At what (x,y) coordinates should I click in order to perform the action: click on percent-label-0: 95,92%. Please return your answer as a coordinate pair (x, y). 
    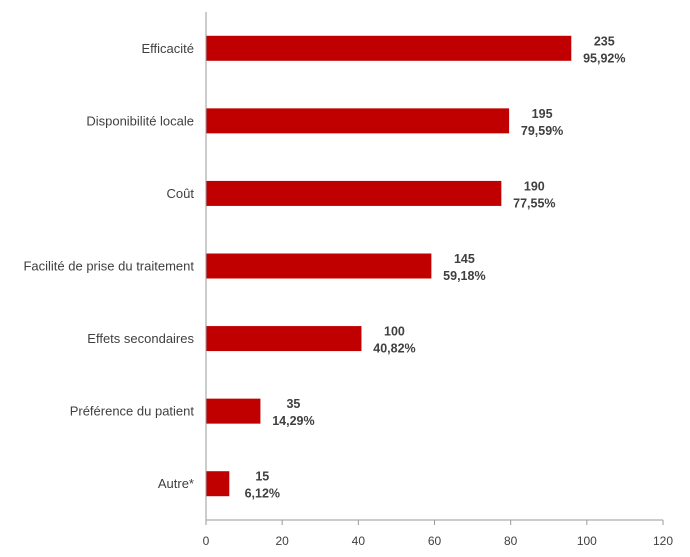
    Looking at the image, I should click on (604, 58).